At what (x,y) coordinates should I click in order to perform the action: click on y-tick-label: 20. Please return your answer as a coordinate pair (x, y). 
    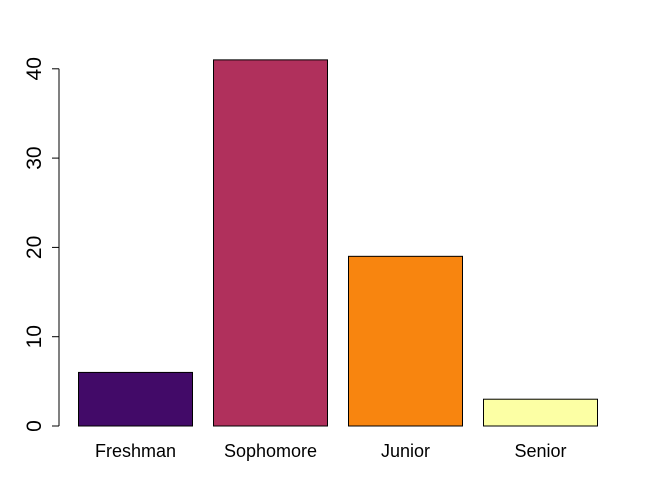
    Looking at the image, I should click on (34, 247).